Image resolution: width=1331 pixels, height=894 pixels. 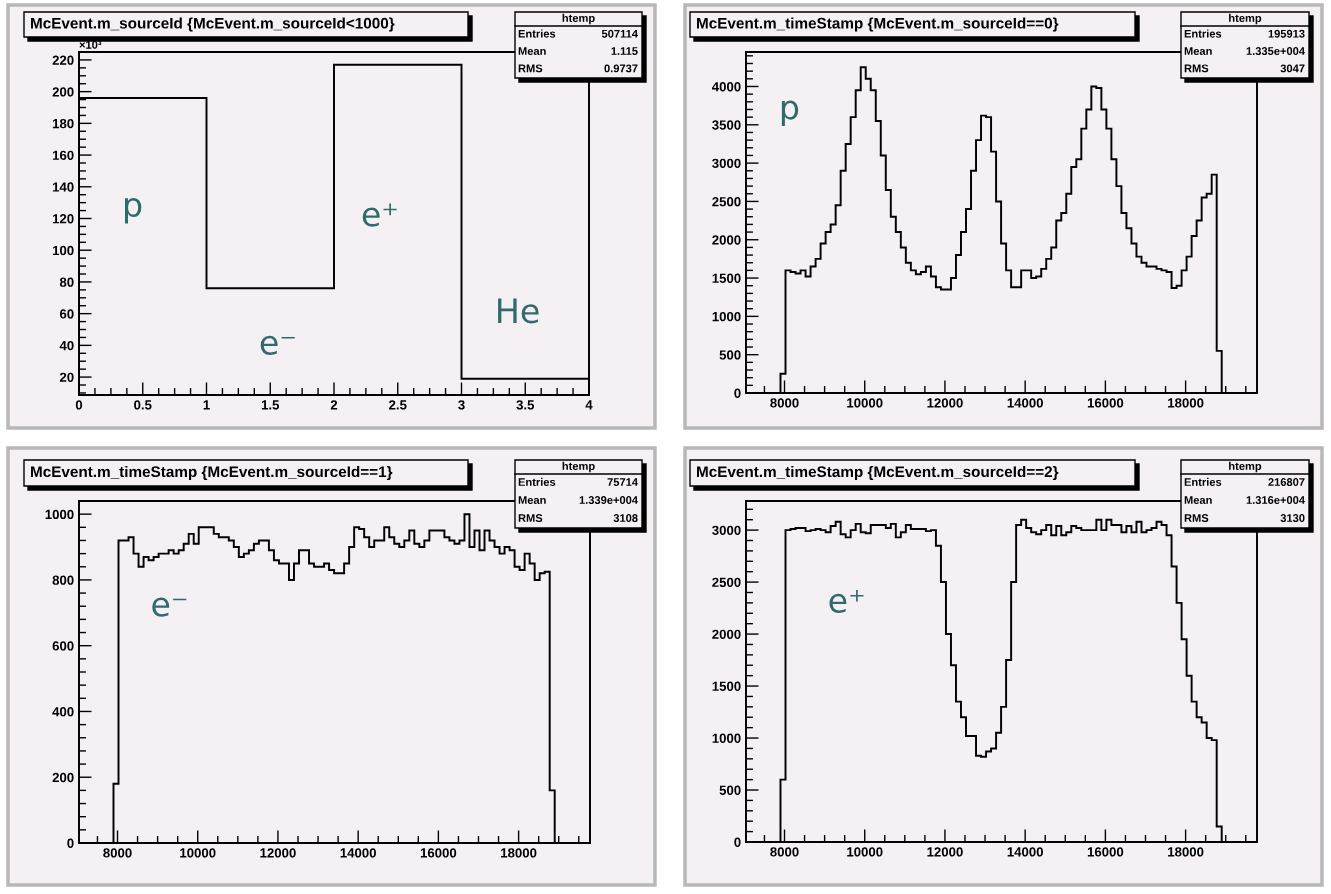 I want to click on y-tick-label: 100, so click(x=63, y=250).